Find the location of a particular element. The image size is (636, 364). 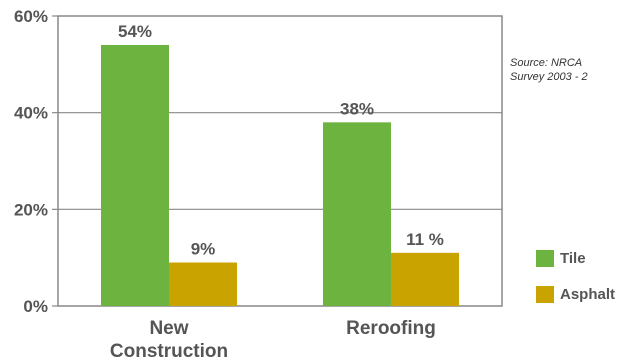

data-label: 54% is located at coordinates (135, 31).